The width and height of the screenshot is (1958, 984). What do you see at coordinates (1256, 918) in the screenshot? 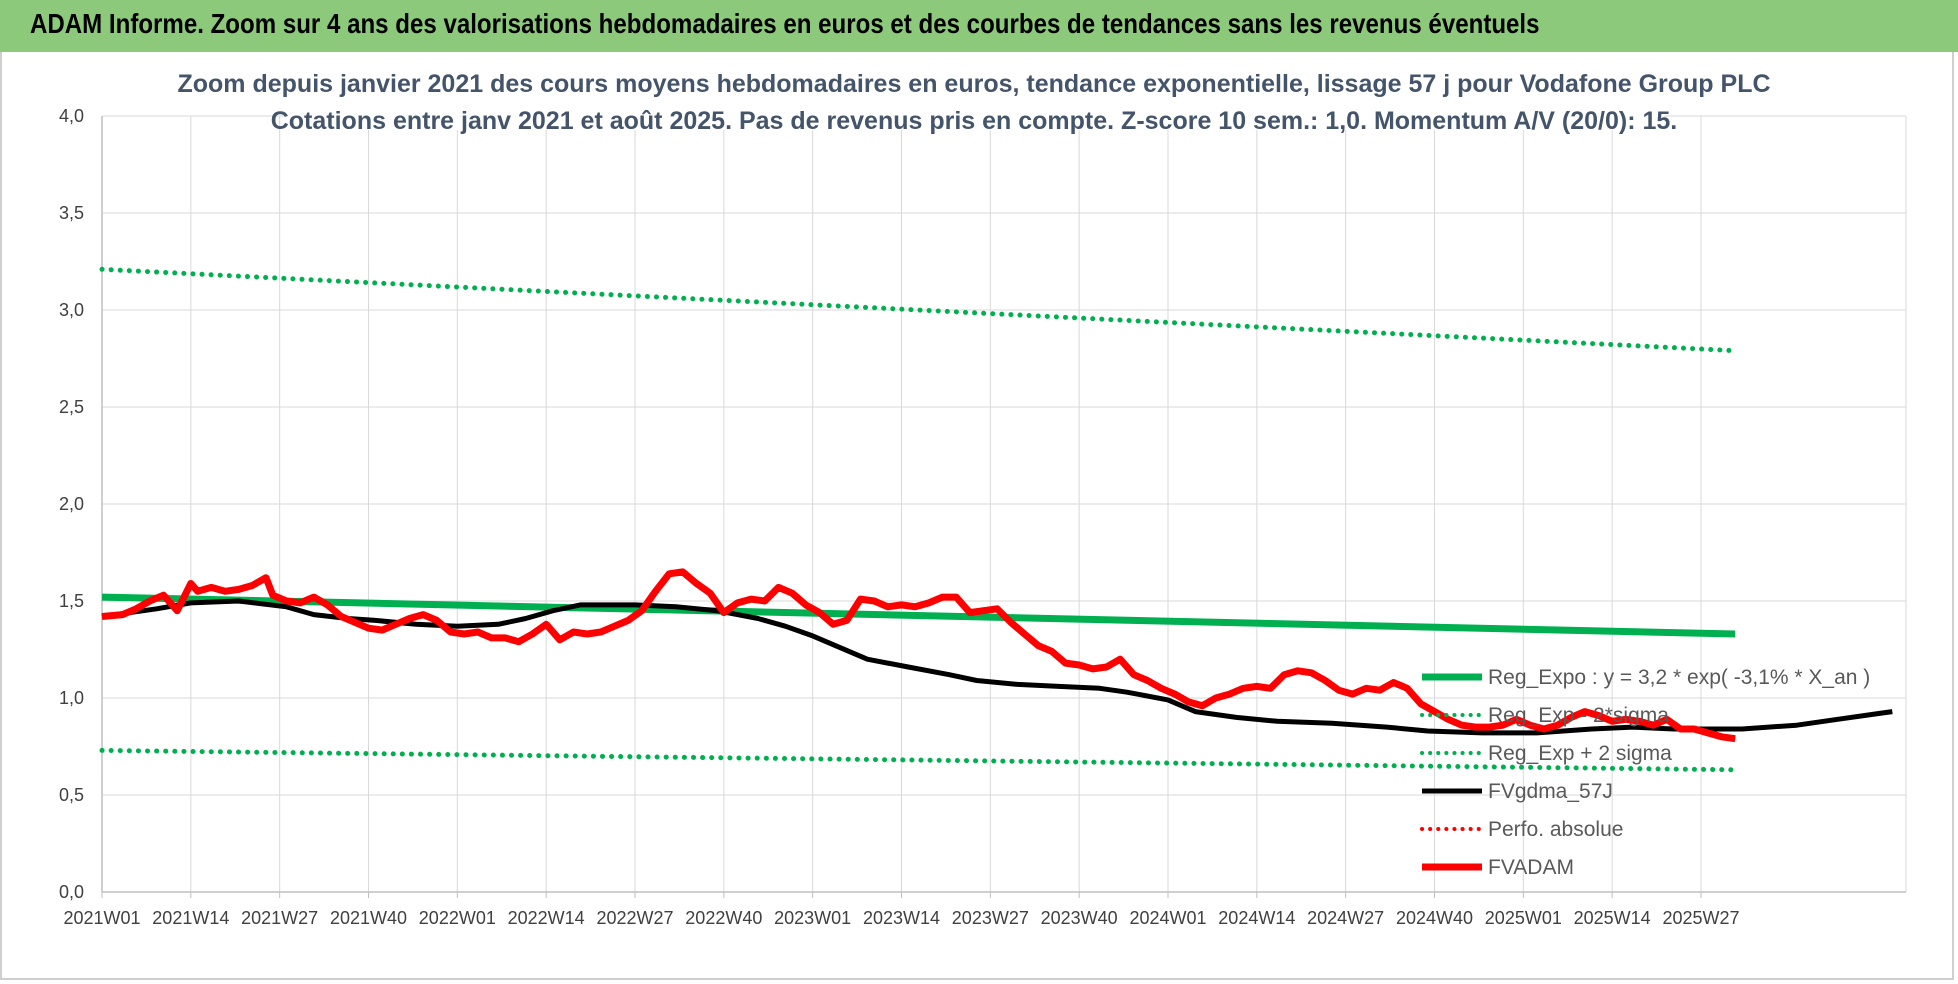
I see `x-tick-label: 2024W14` at bounding box center [1256, 918].